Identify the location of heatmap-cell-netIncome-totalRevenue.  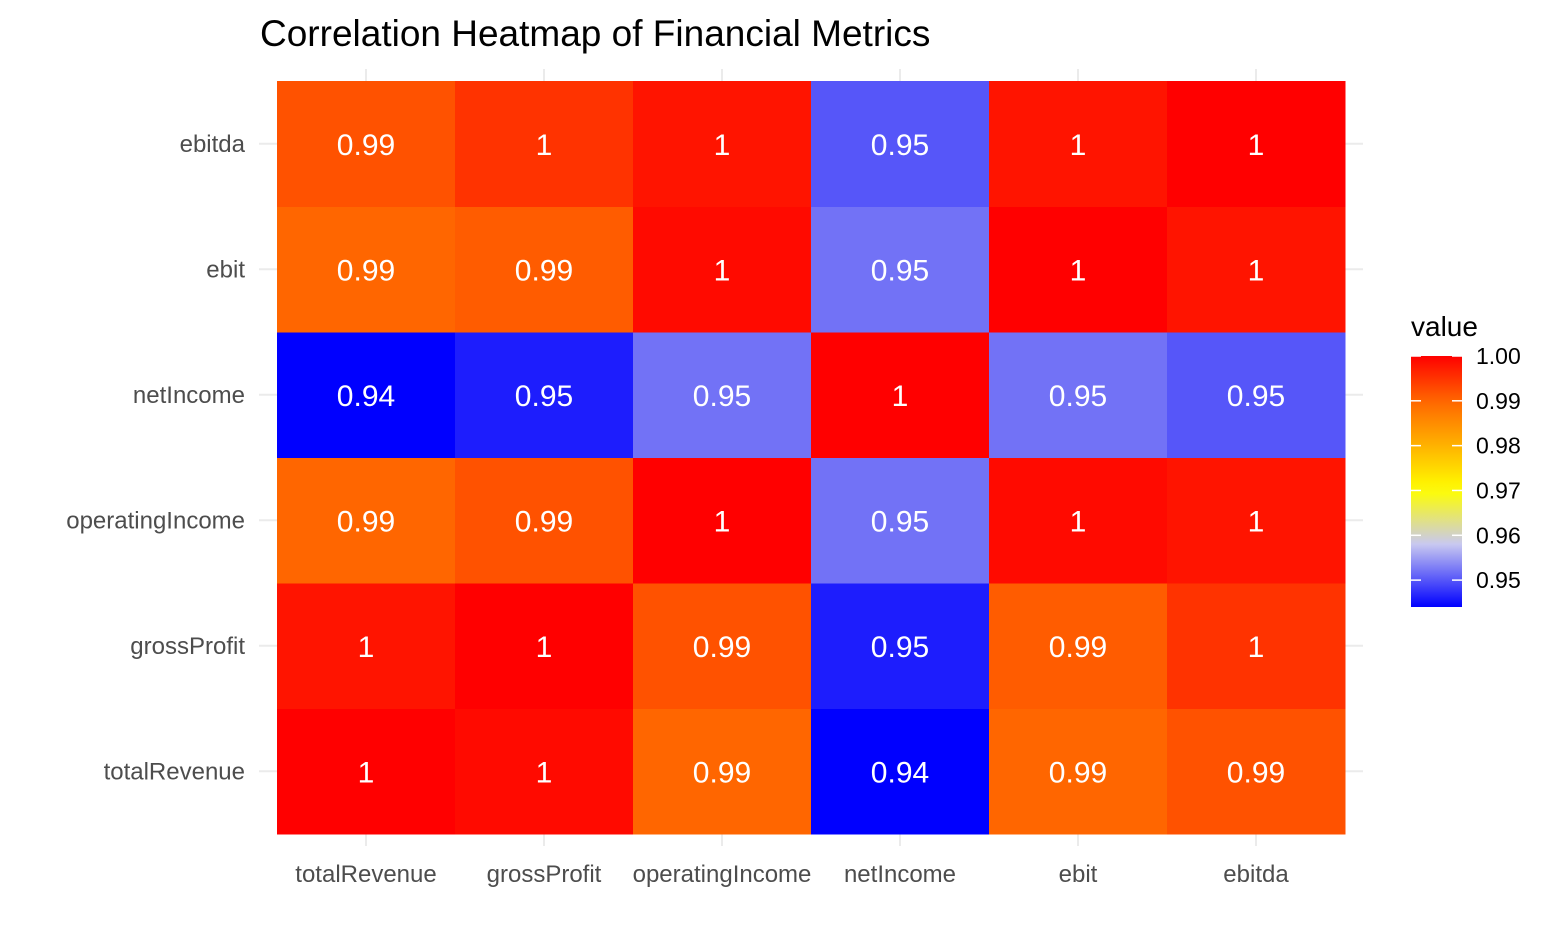
(366, 395).